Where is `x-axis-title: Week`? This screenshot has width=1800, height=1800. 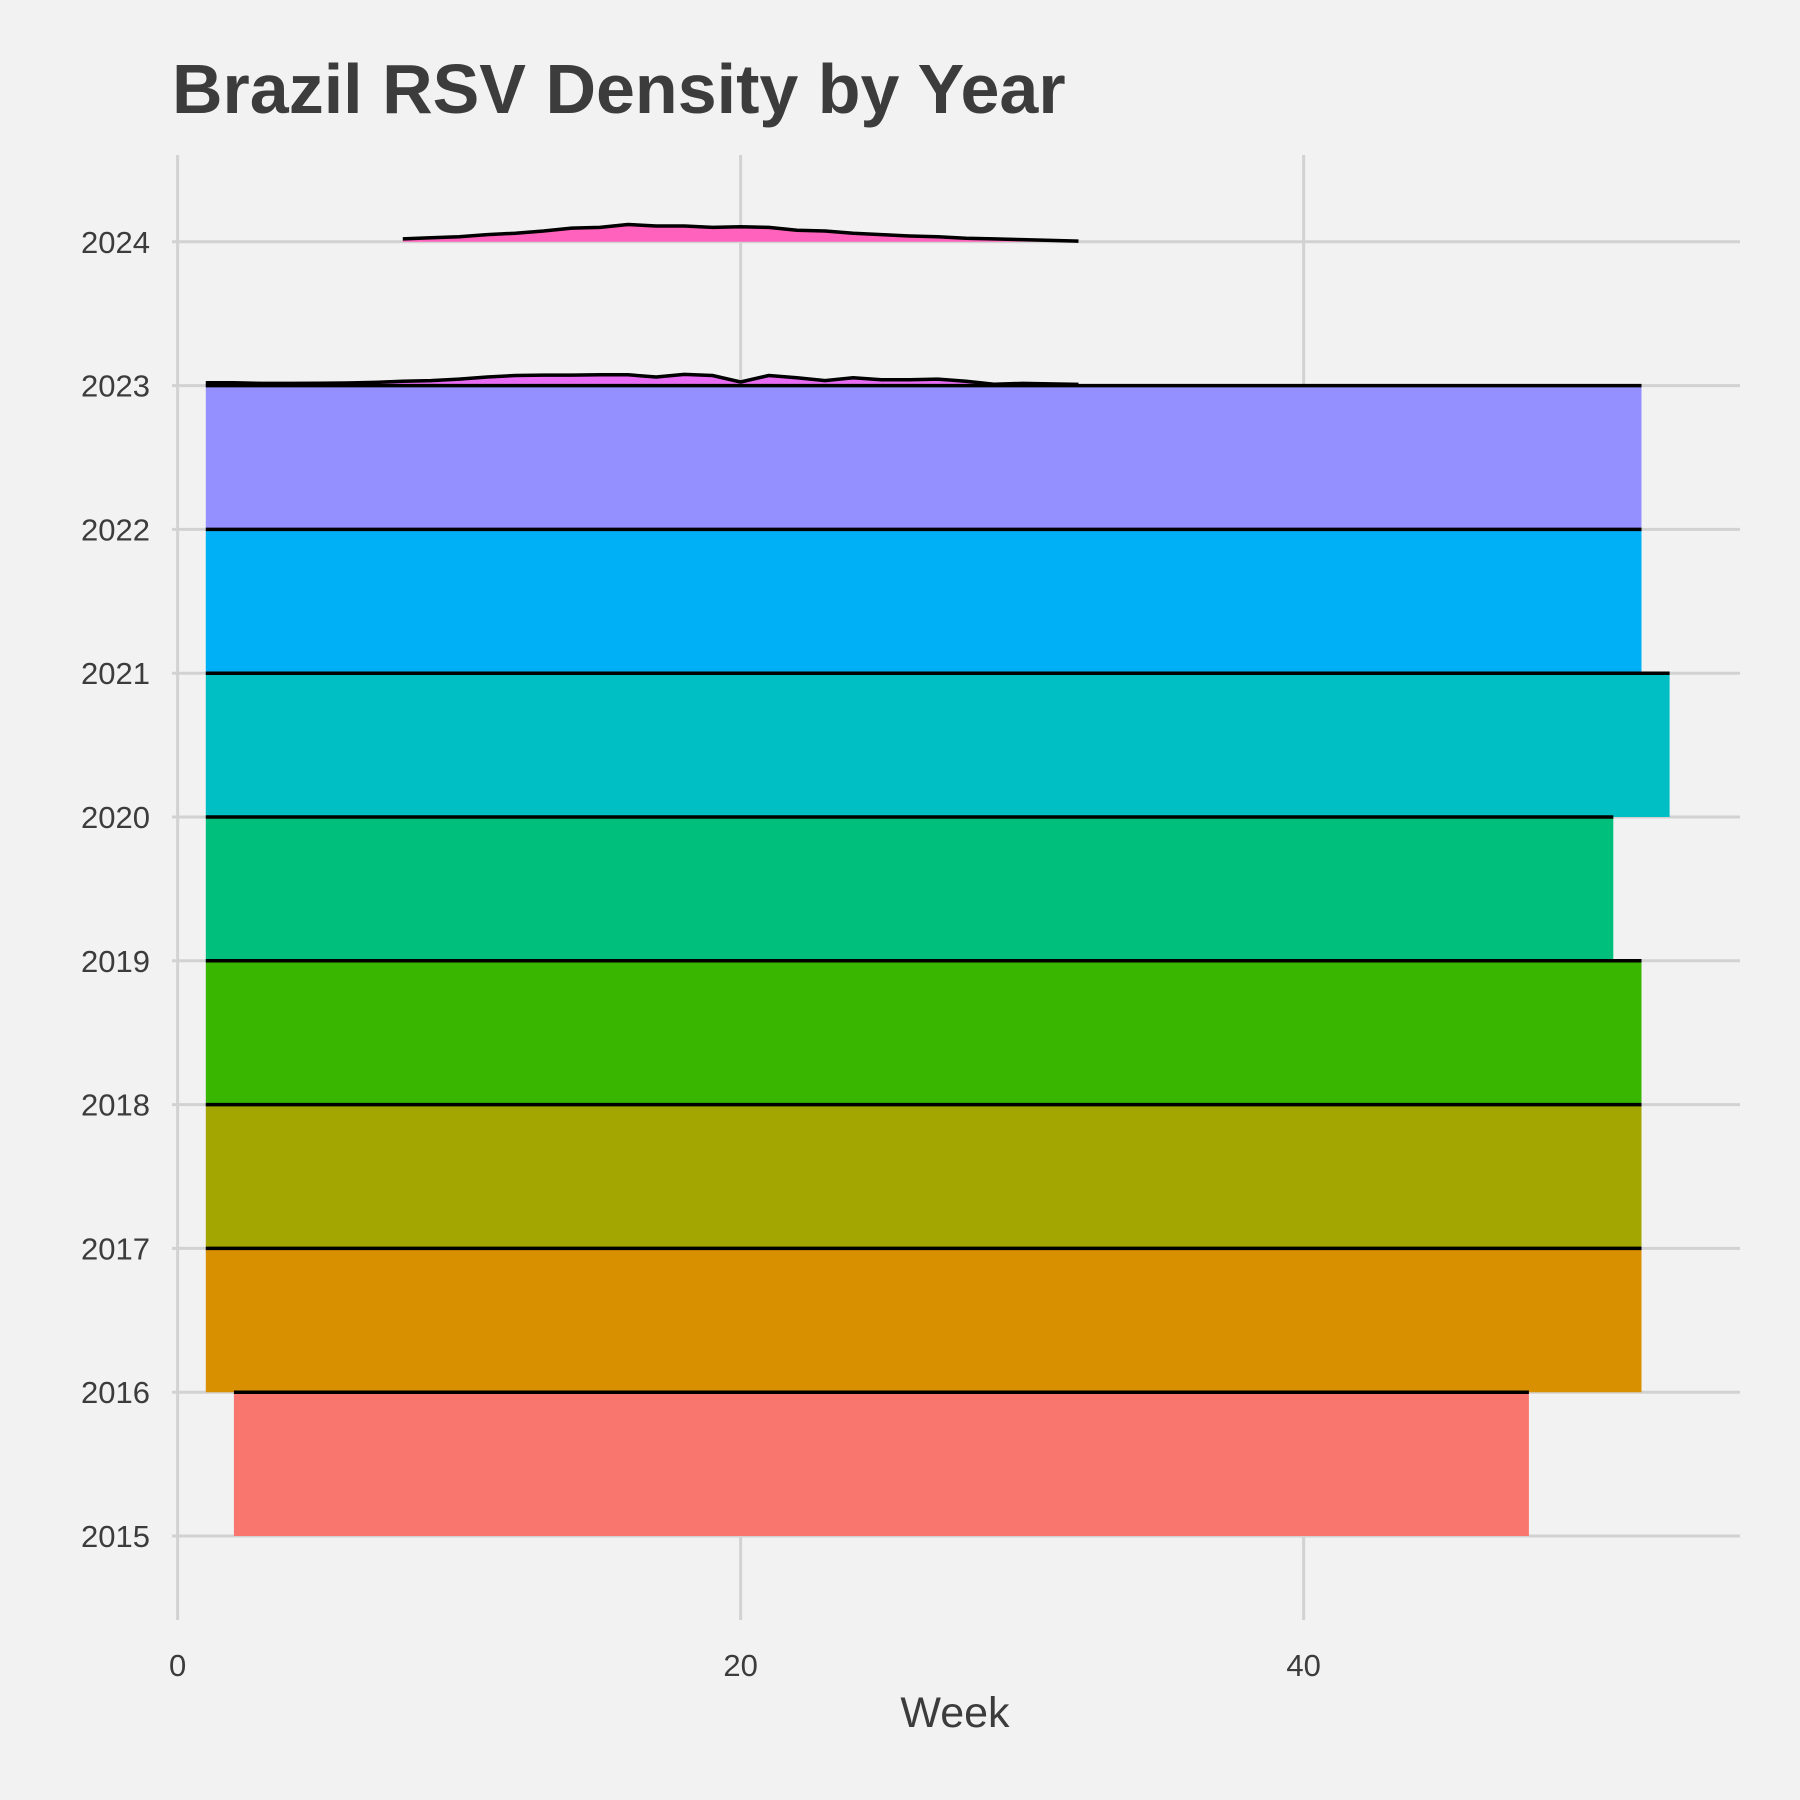 x-axis-title: Week is located at coordinates (955, 1713).